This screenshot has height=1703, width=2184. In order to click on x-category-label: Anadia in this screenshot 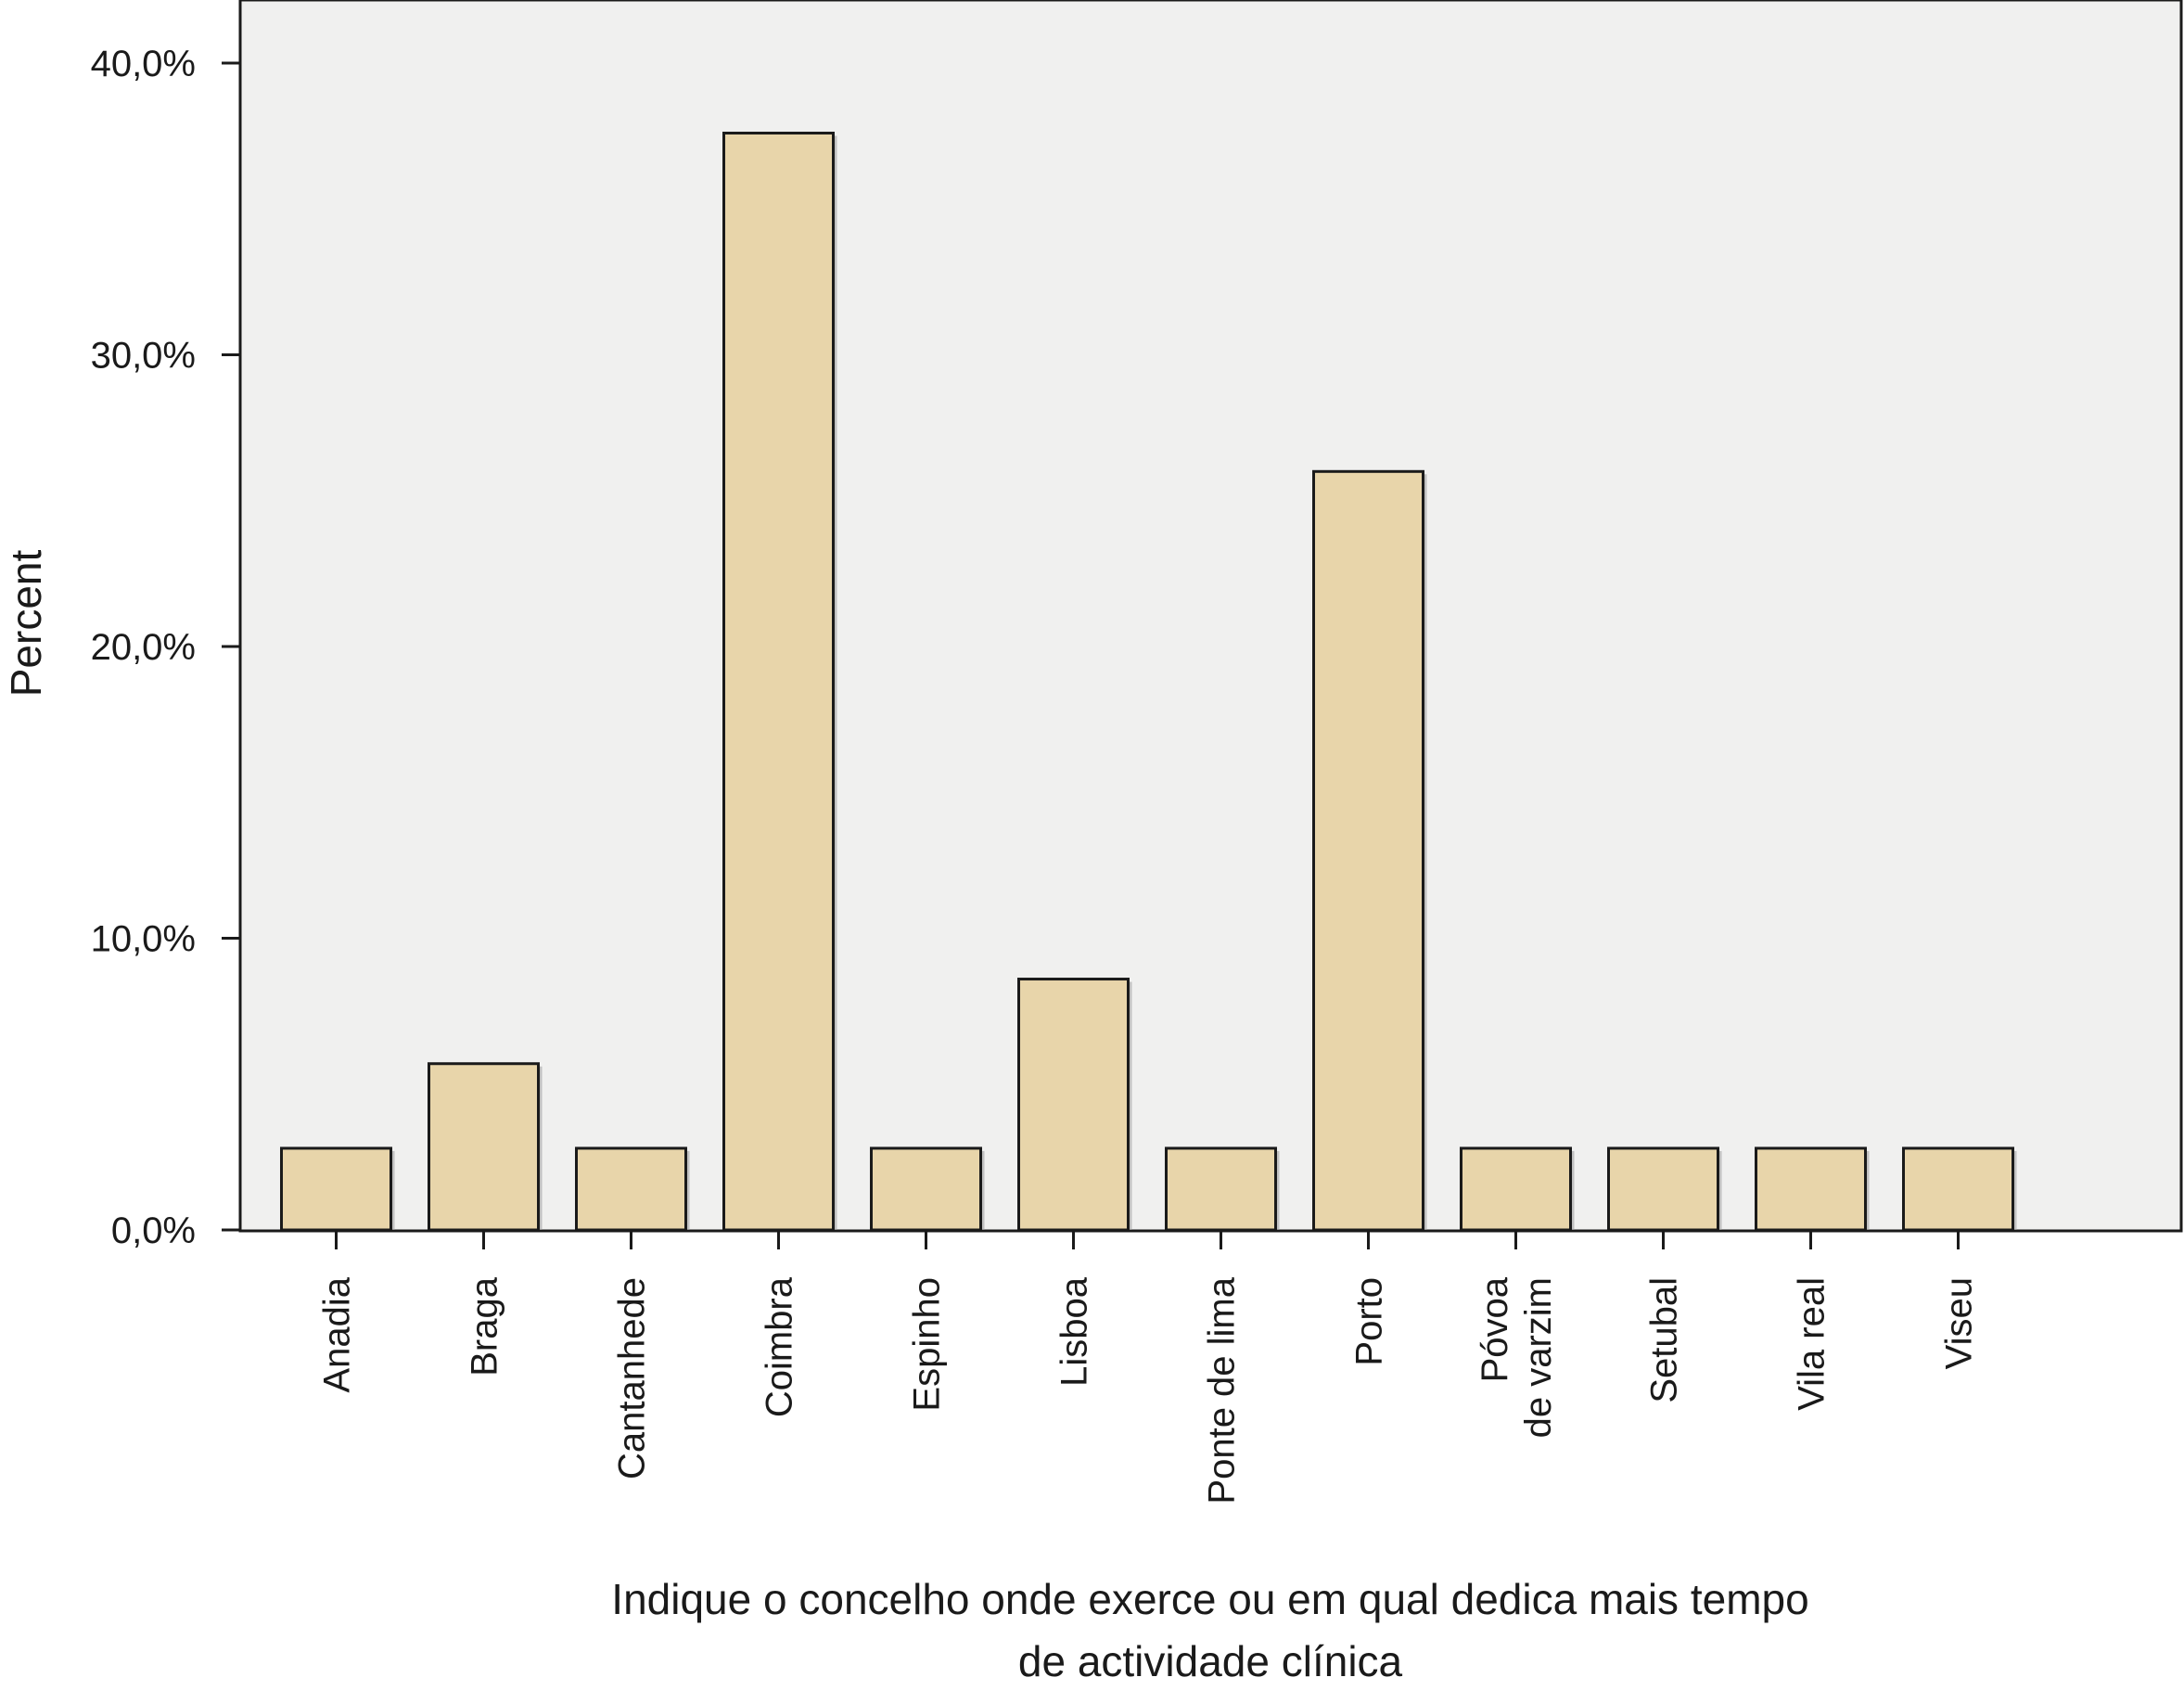, I will do `click(337, 1334)`.